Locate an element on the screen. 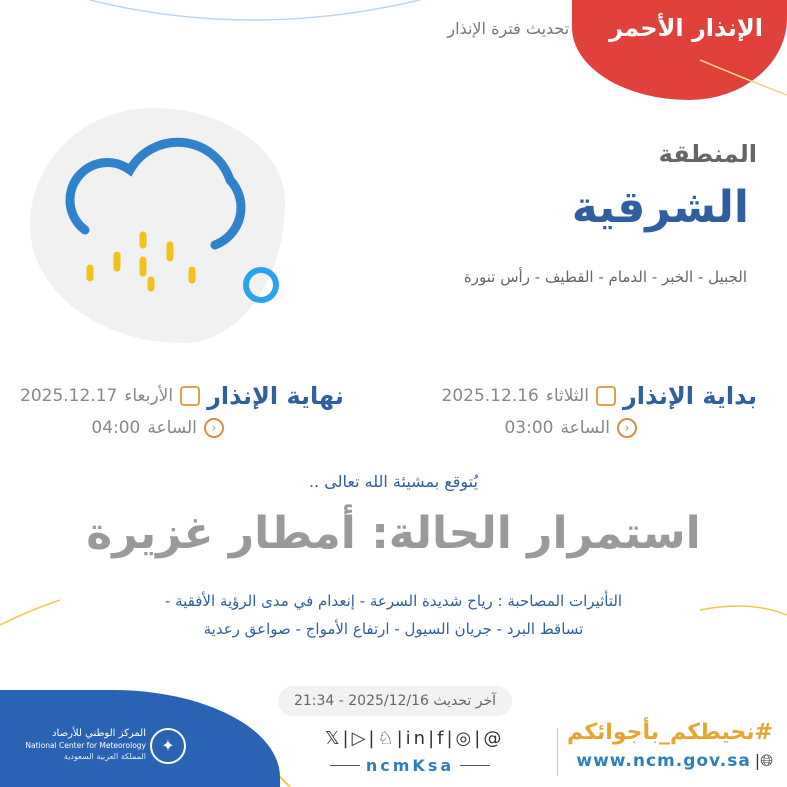  divider is located at coordinates (557, 752).